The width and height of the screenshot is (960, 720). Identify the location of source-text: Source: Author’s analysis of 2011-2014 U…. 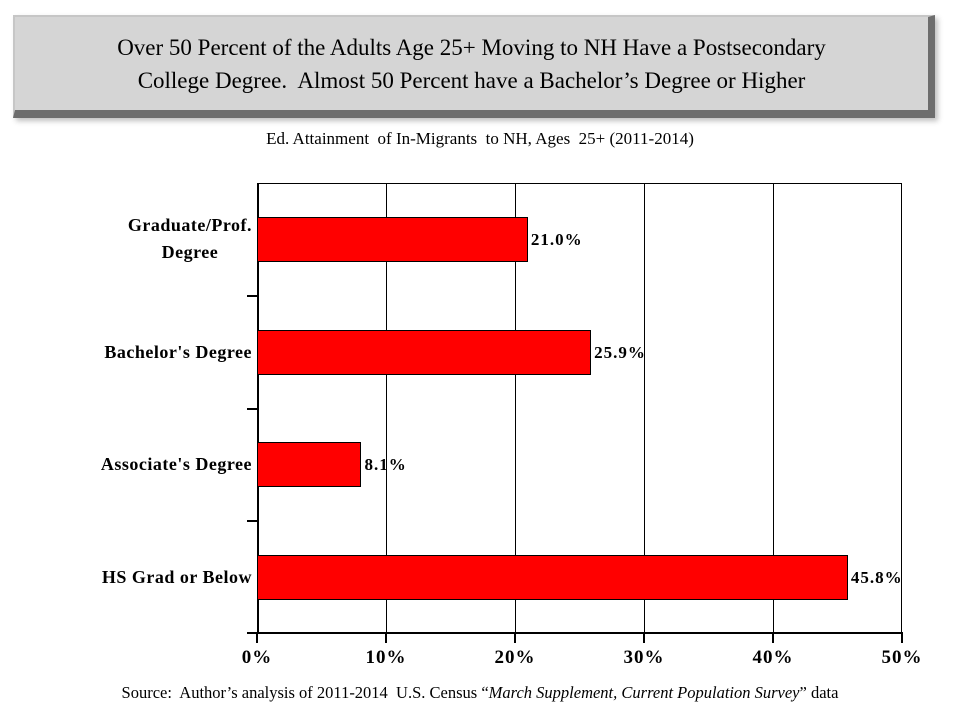
(305, 692).